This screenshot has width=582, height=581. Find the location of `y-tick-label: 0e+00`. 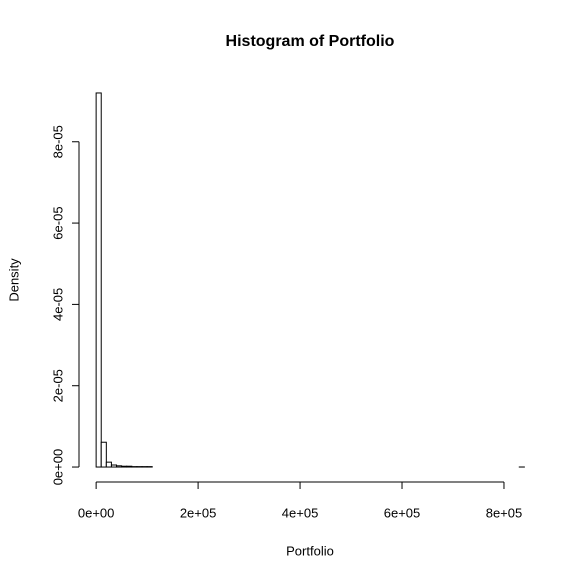

y-tick-label: 0e+00 is located at coordinates (57, 467).